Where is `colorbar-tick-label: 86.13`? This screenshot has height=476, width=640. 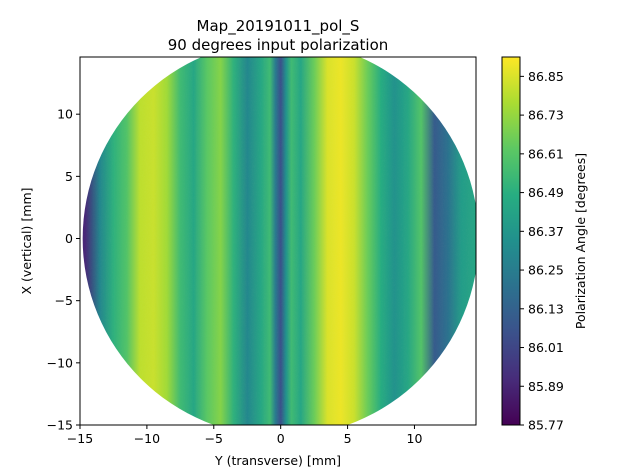
colorbar-tick-label: 86.13 is located at coordinates (546, 308).